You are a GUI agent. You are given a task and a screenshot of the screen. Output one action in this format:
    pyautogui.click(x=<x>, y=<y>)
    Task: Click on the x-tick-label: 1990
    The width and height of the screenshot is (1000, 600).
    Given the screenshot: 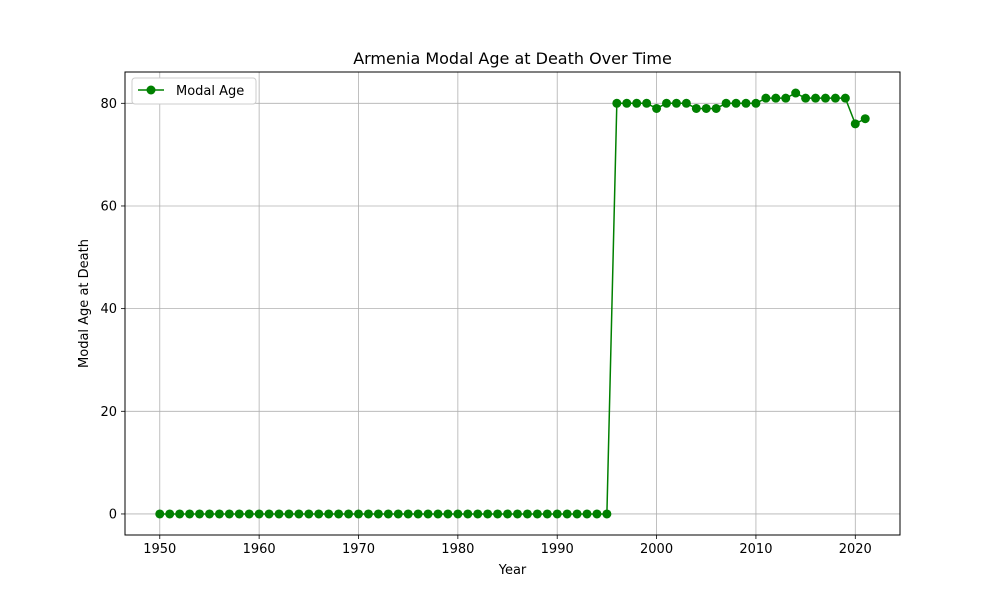 What is the action you would take?
    pyautogui.click(x=557, y=549)
    